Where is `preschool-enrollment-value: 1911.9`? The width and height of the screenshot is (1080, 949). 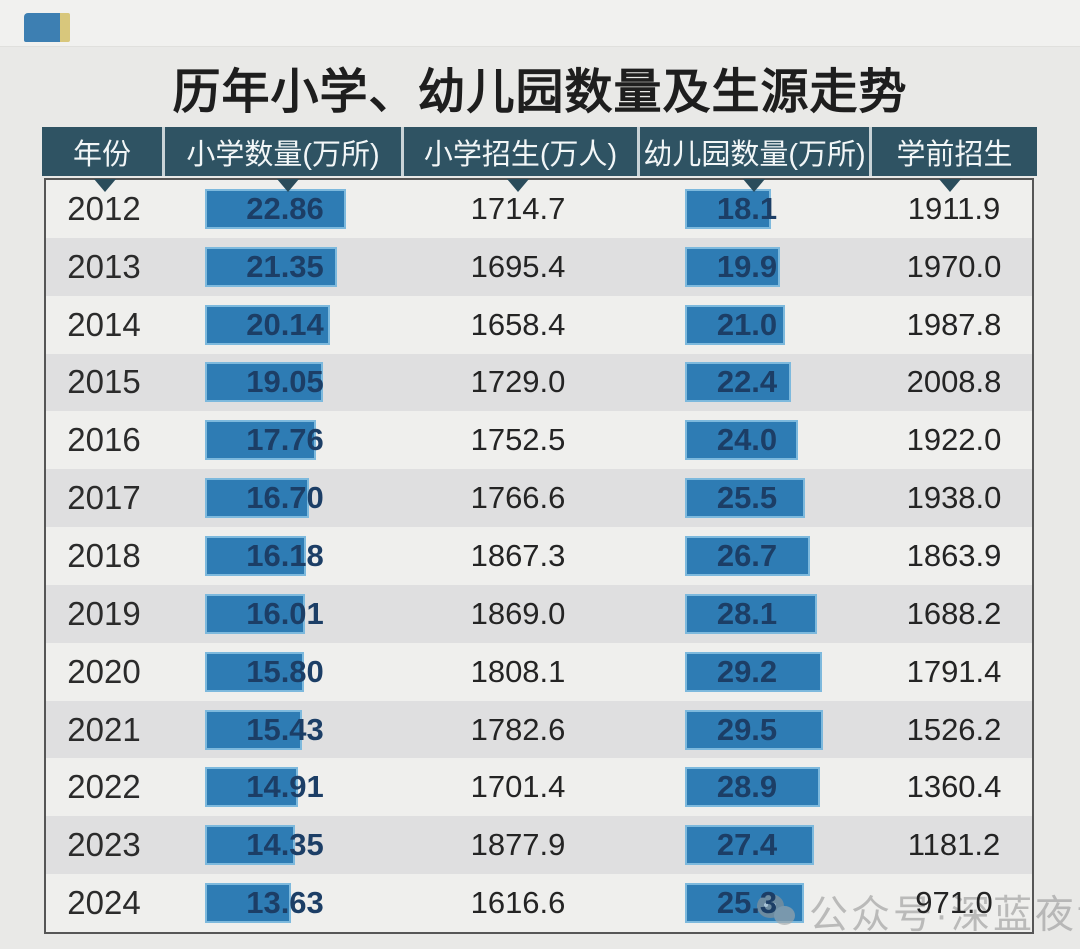 preschool-enrollment-value: 1911.9 is located at coordinates (954, 208).